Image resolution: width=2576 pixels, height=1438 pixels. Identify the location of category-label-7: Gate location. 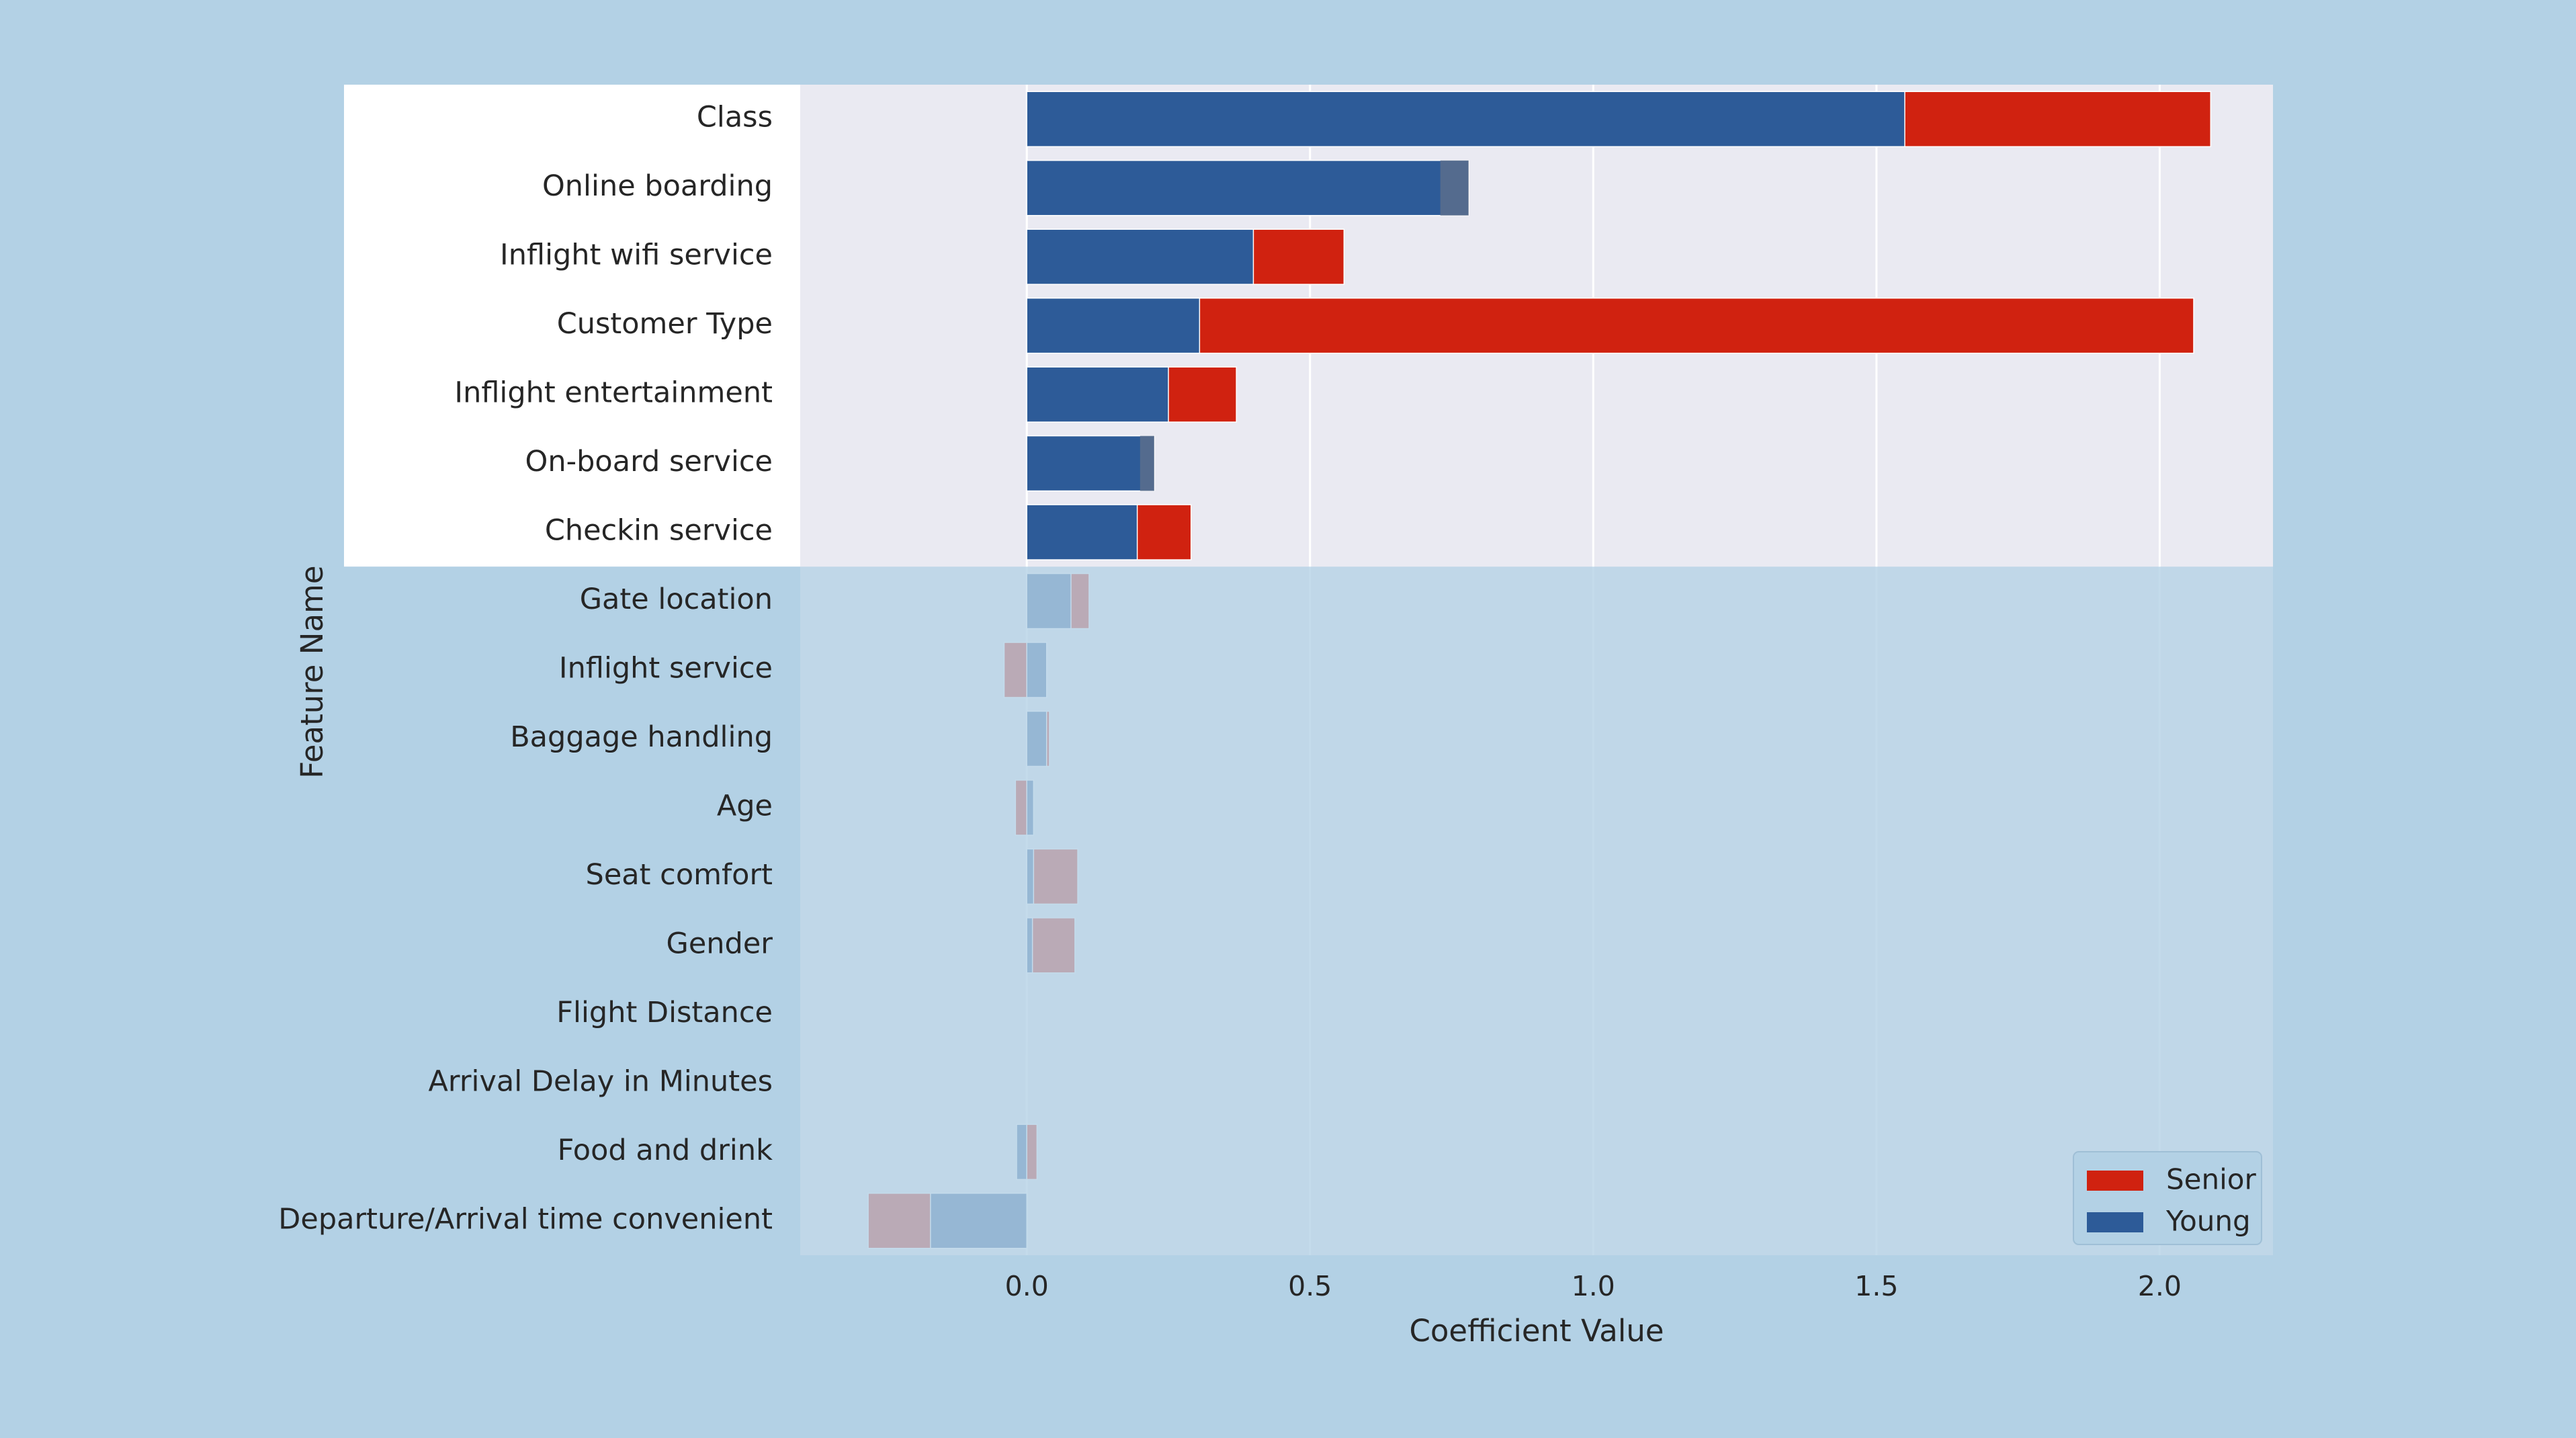
(676, 599).